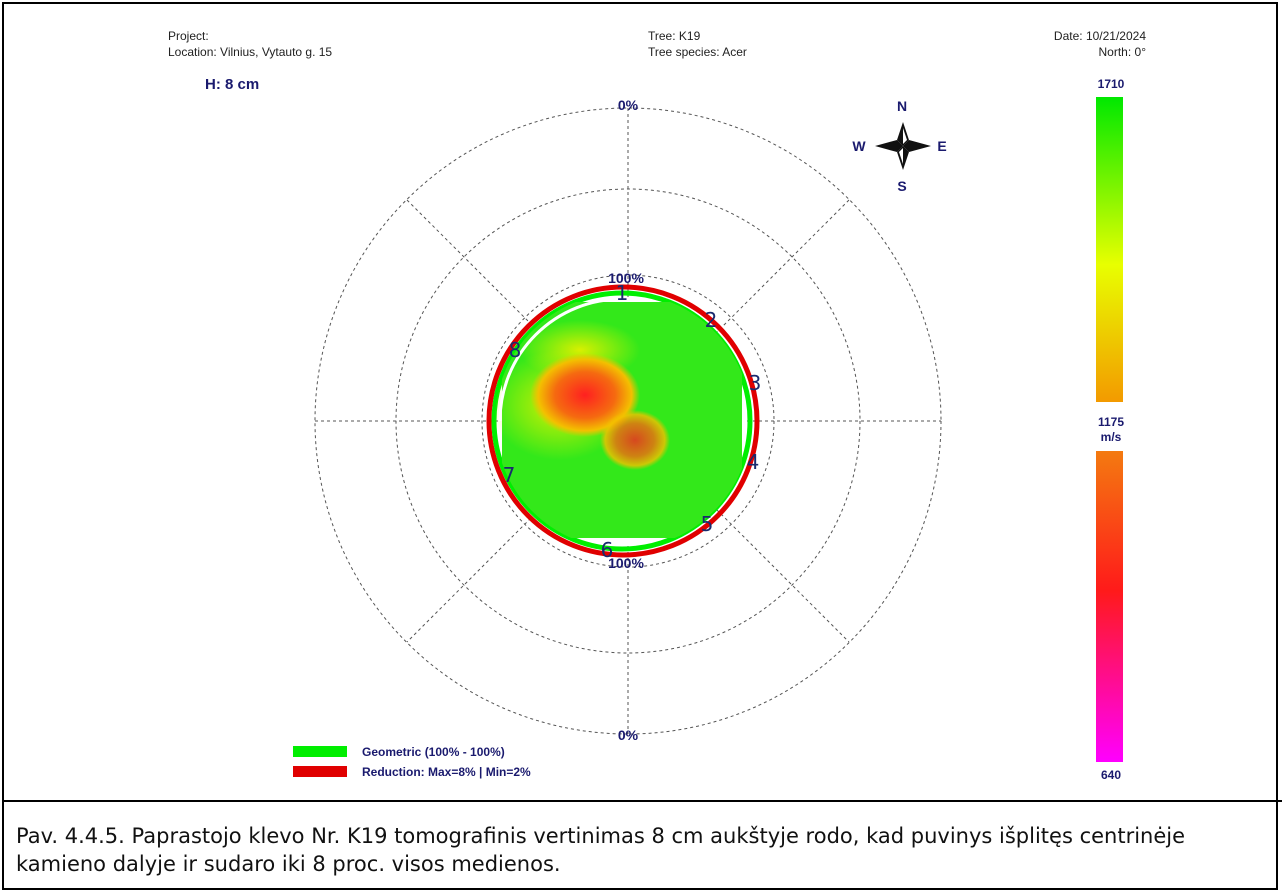  I want to click on compass-n: N, so click(902, 106).